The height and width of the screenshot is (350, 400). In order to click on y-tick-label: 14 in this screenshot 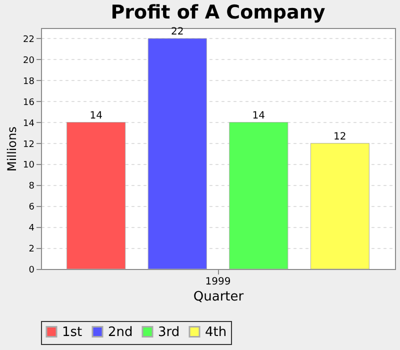, I will do `click(29, 123)`.